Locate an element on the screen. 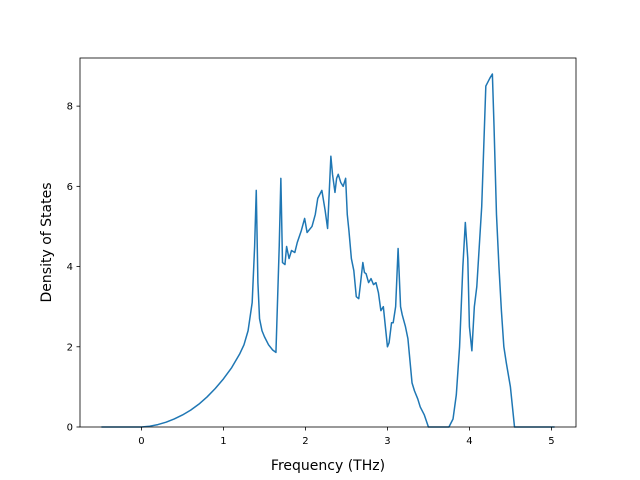 The image size is (640, 480). x-tick-label: 5 is located at coordinates (551, 441).